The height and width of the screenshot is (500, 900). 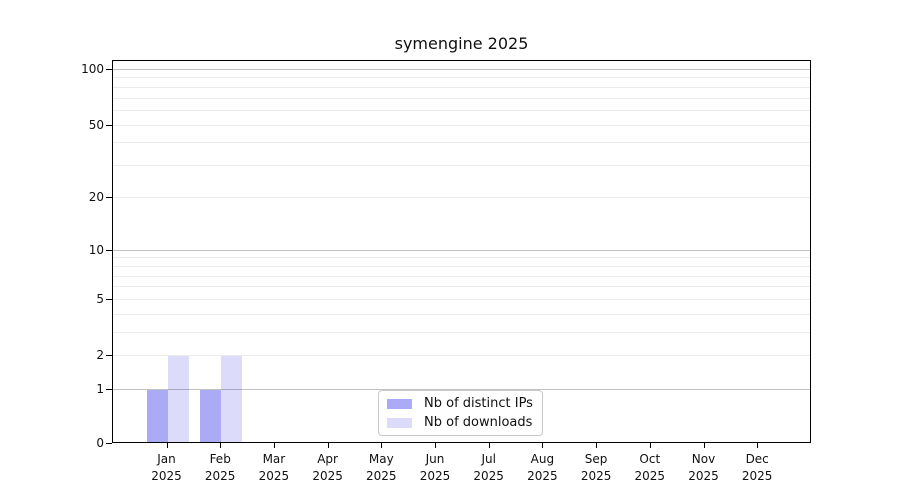 I want to click on x-tick-label: Apr 2025, so click(x=328, y=468).